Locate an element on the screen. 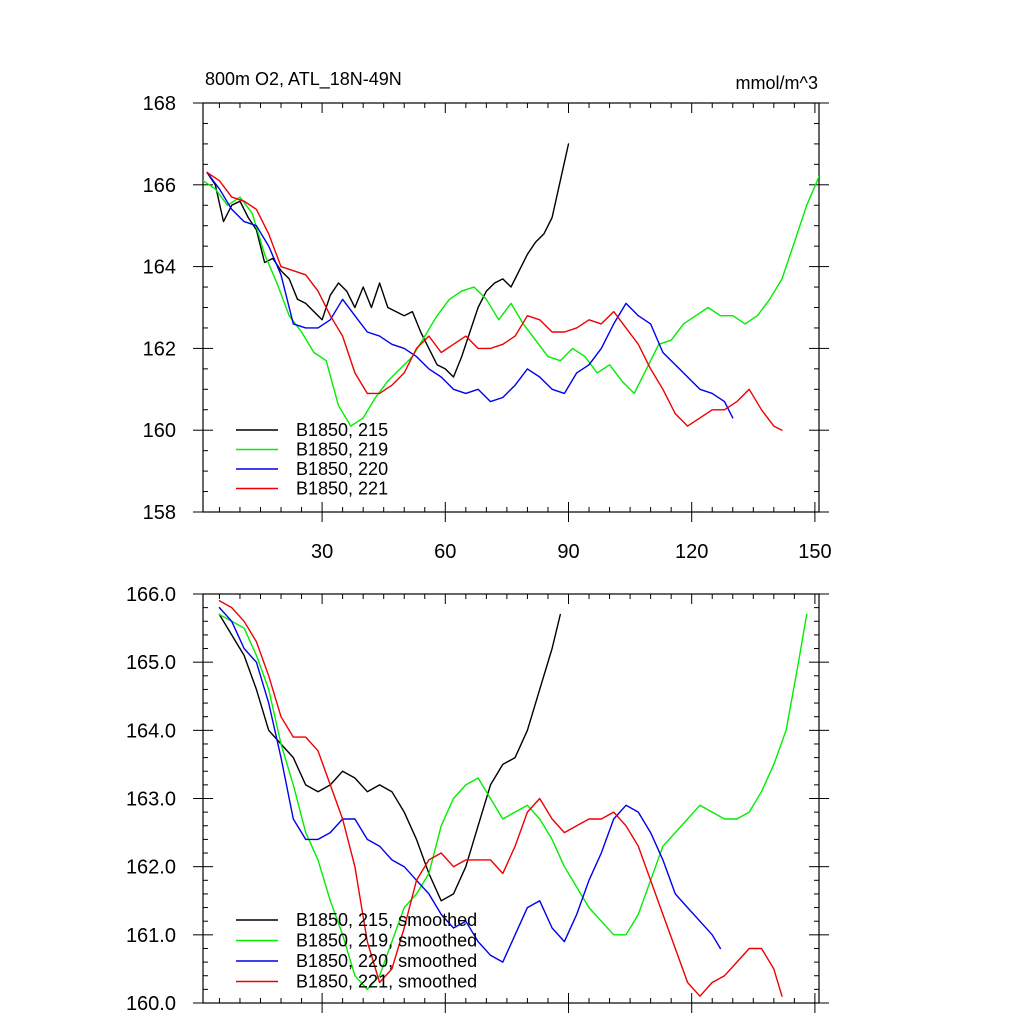 The width and height of the screenshot is (1024, 1024). legend-label: B1850, 221 is located at coordinates (342, 489).